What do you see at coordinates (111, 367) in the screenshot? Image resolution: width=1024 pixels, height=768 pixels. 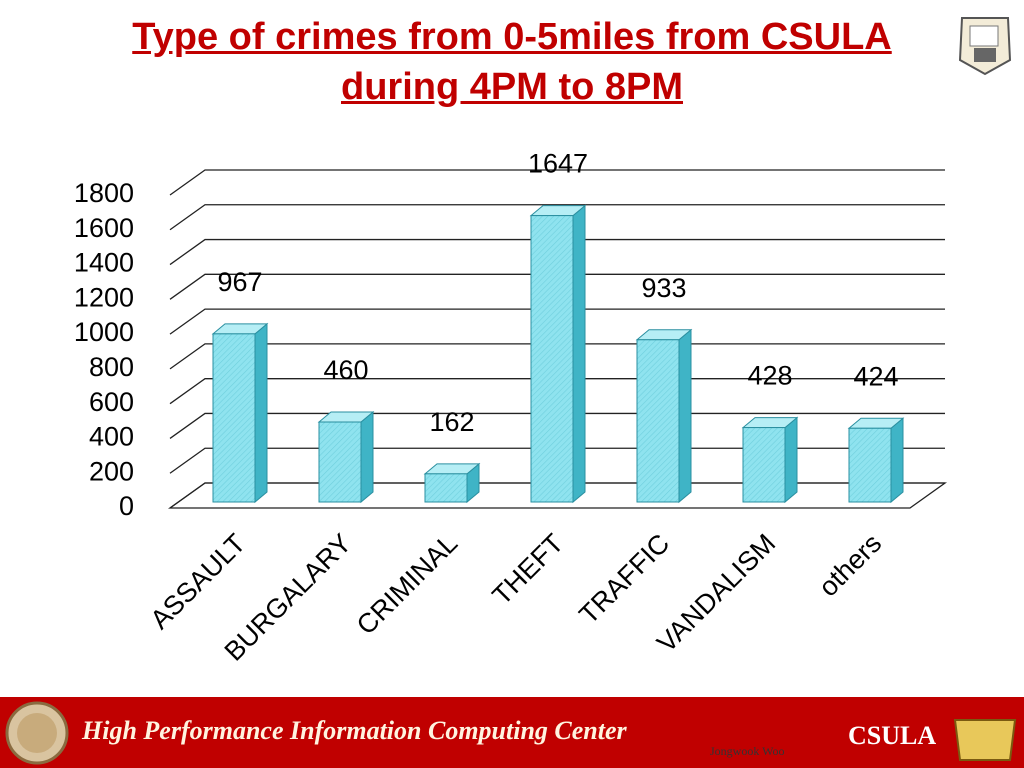 I see `y-tick-label: 800` at bounding box center [111, 367].